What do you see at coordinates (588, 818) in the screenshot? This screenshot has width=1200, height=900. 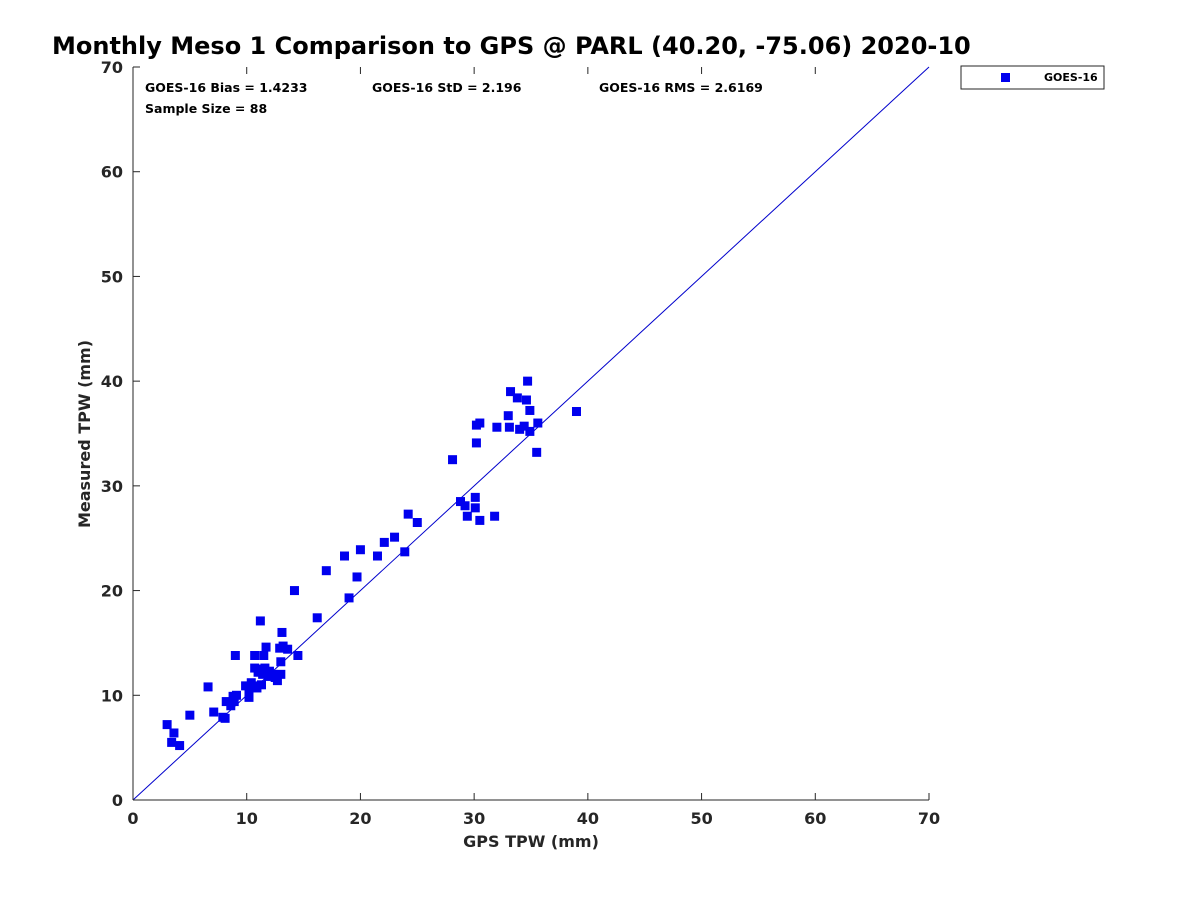 I see `x-tick-label: 40` at bounding box center [588, 818].